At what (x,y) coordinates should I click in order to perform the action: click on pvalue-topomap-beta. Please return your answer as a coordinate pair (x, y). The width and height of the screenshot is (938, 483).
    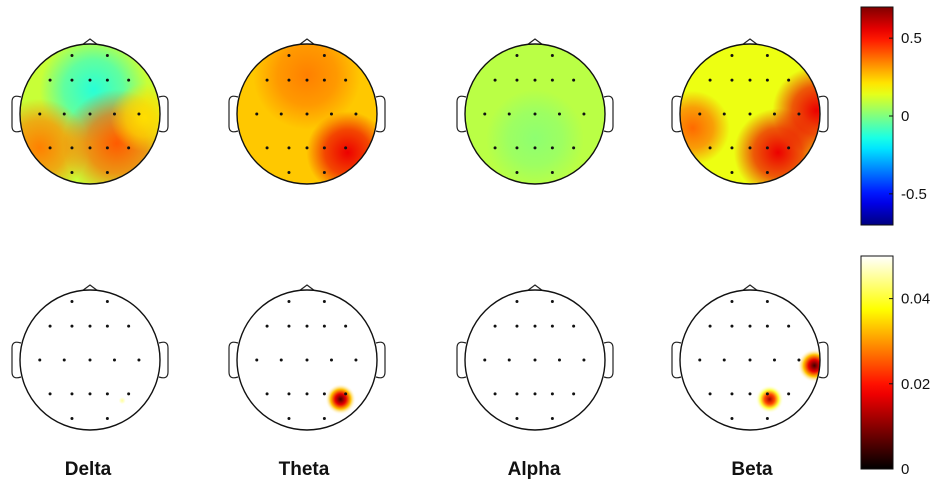
    Looking at the image, I should click on (750, 357).